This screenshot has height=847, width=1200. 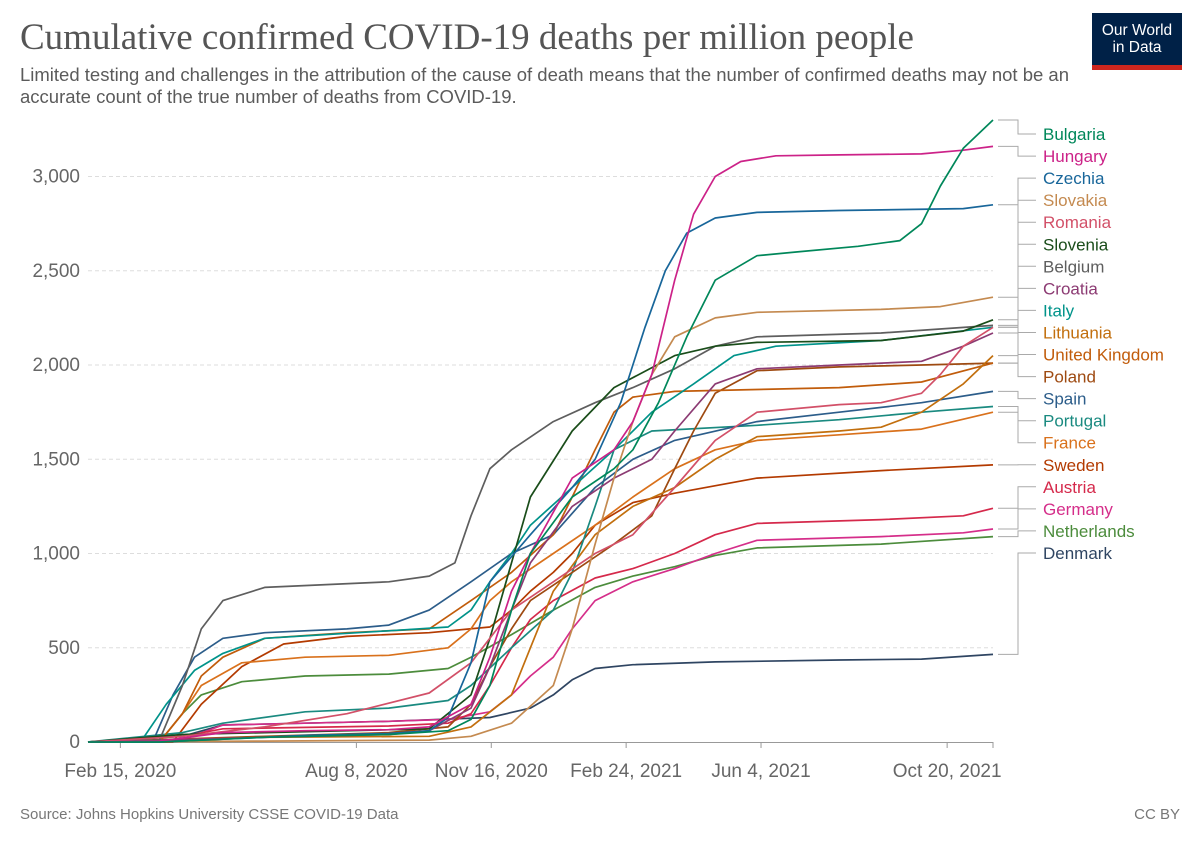 I want to click on x-tick-label: Feb 24, 2021, so click(x=626, y=771).